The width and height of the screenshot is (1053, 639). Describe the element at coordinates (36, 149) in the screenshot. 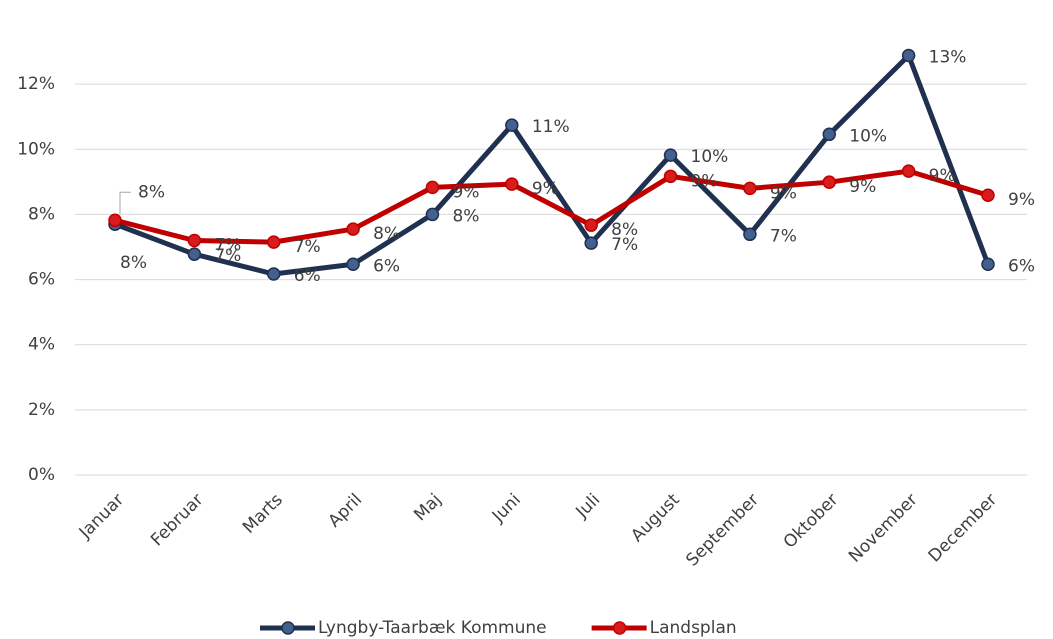

I see `y-tick-label: 10%` at that location.